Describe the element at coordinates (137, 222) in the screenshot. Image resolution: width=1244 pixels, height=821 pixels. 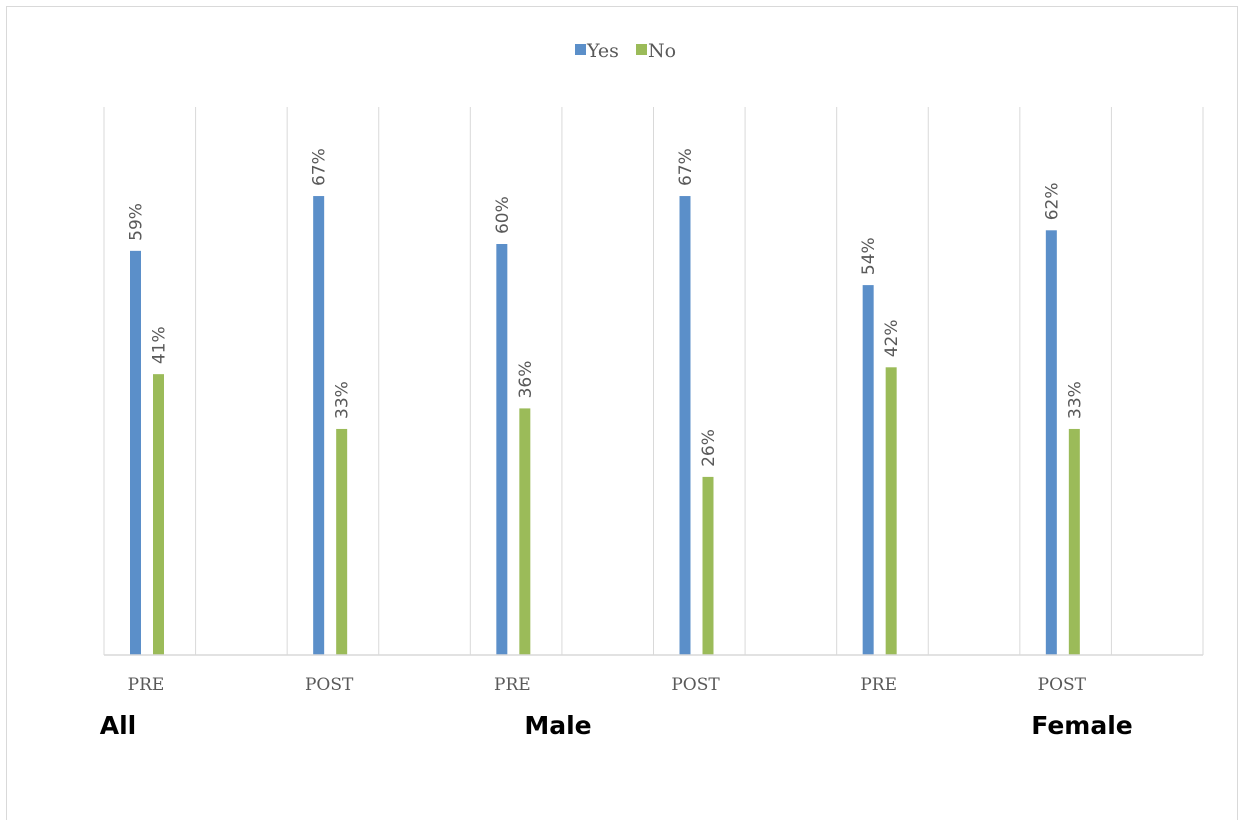
I see `data-label: 59%` at that location.